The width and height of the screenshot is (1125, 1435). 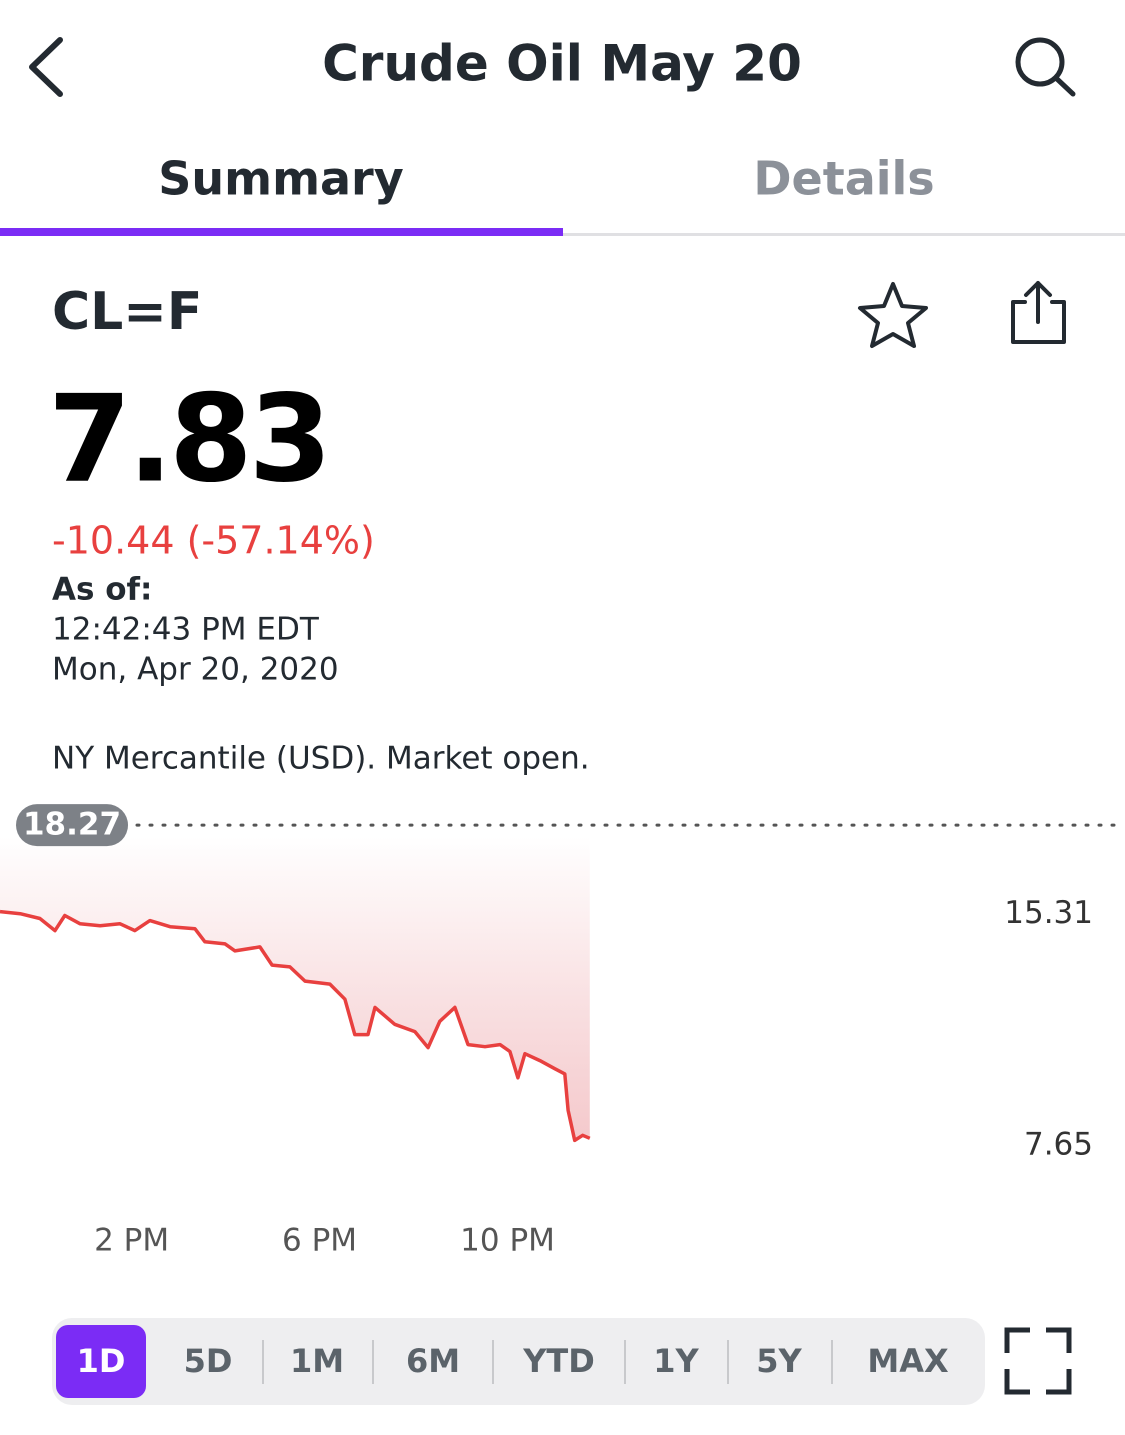 I want to click on range-selector: 1D 5D 1M 6M YTD 1Y 5Y MAX, so click(x=502, y=1361).